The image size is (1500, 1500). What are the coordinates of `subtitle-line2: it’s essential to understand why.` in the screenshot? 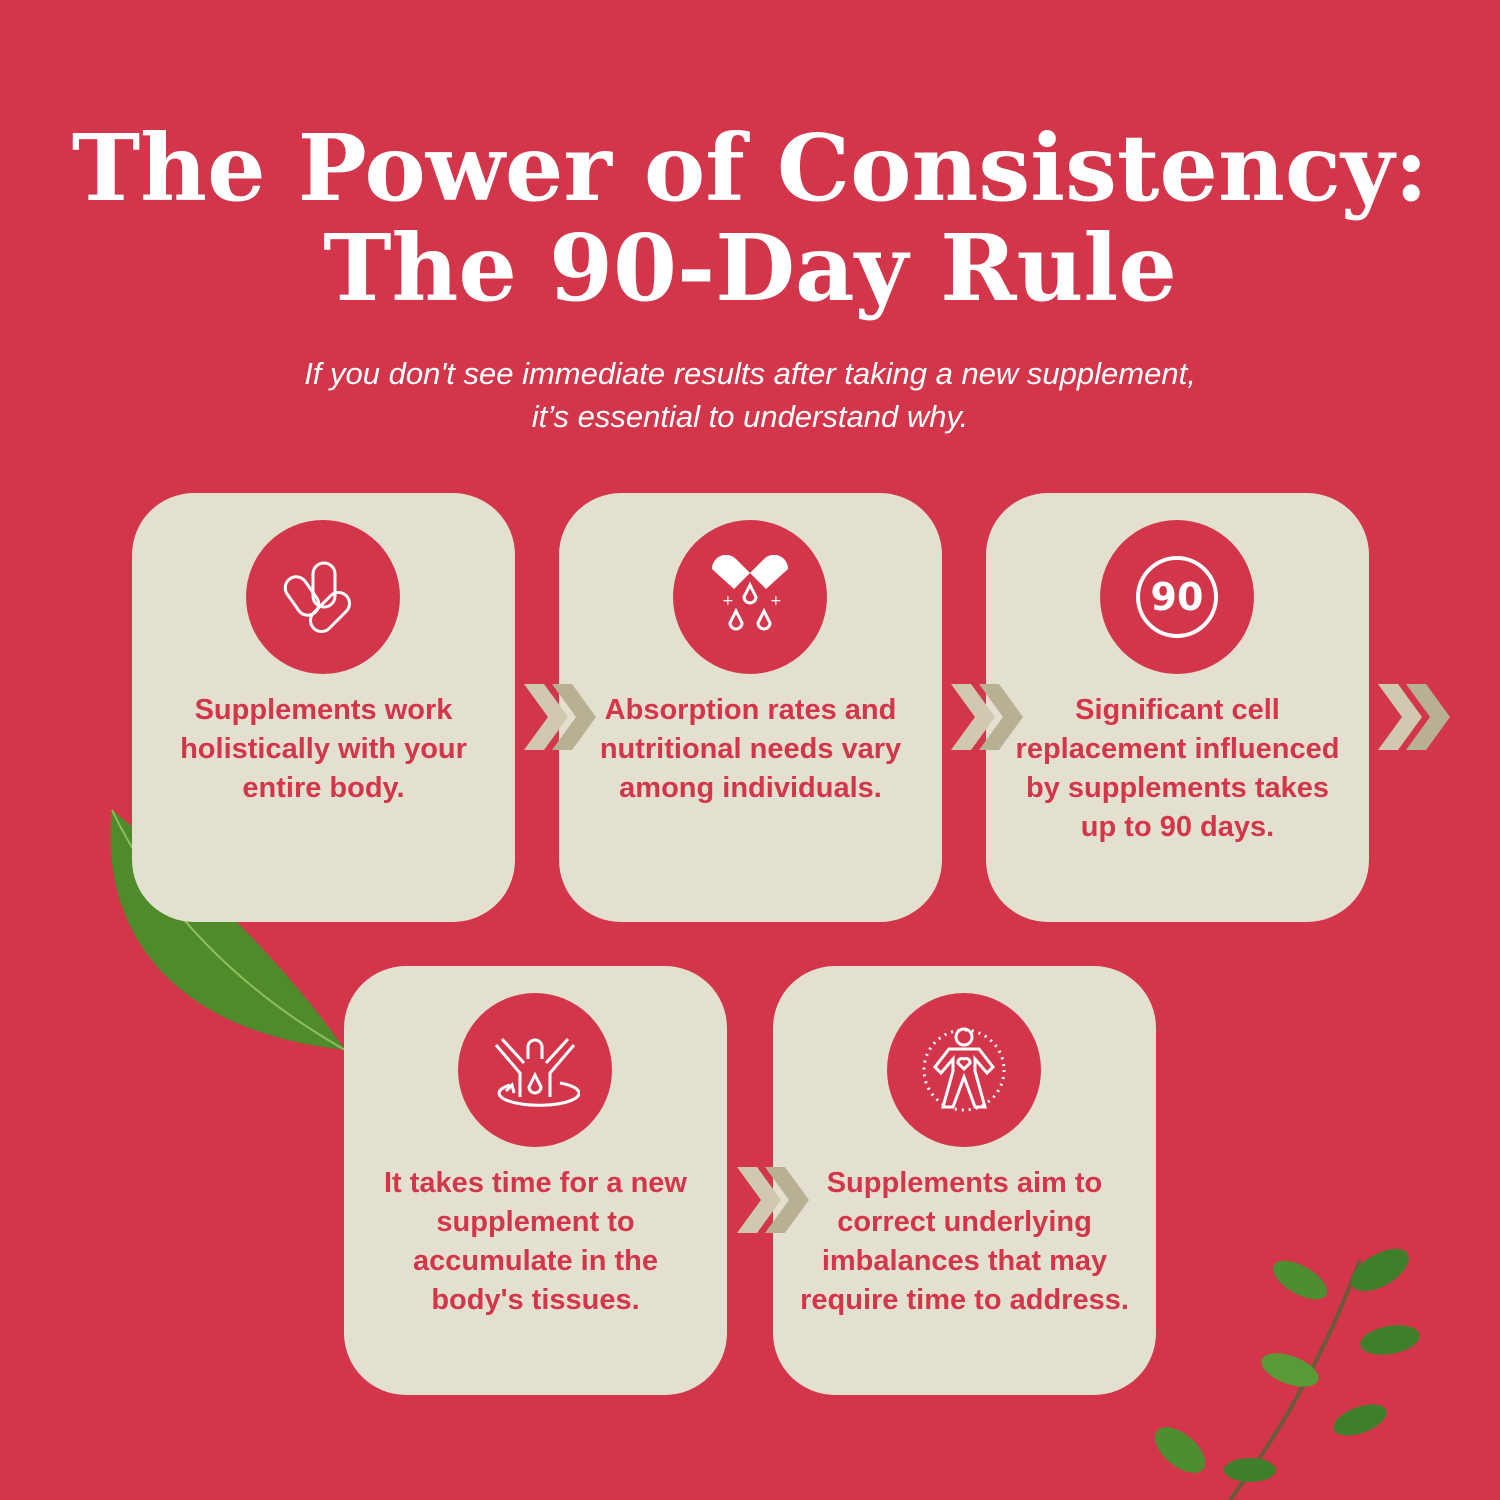 It's located at (750, 416).